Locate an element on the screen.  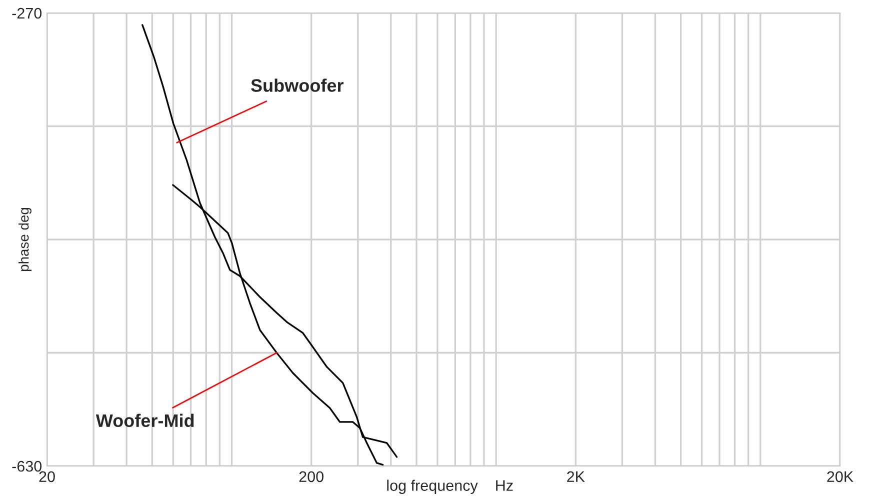
annotation: Woofer-Mid is located at coordinates (145, 421).